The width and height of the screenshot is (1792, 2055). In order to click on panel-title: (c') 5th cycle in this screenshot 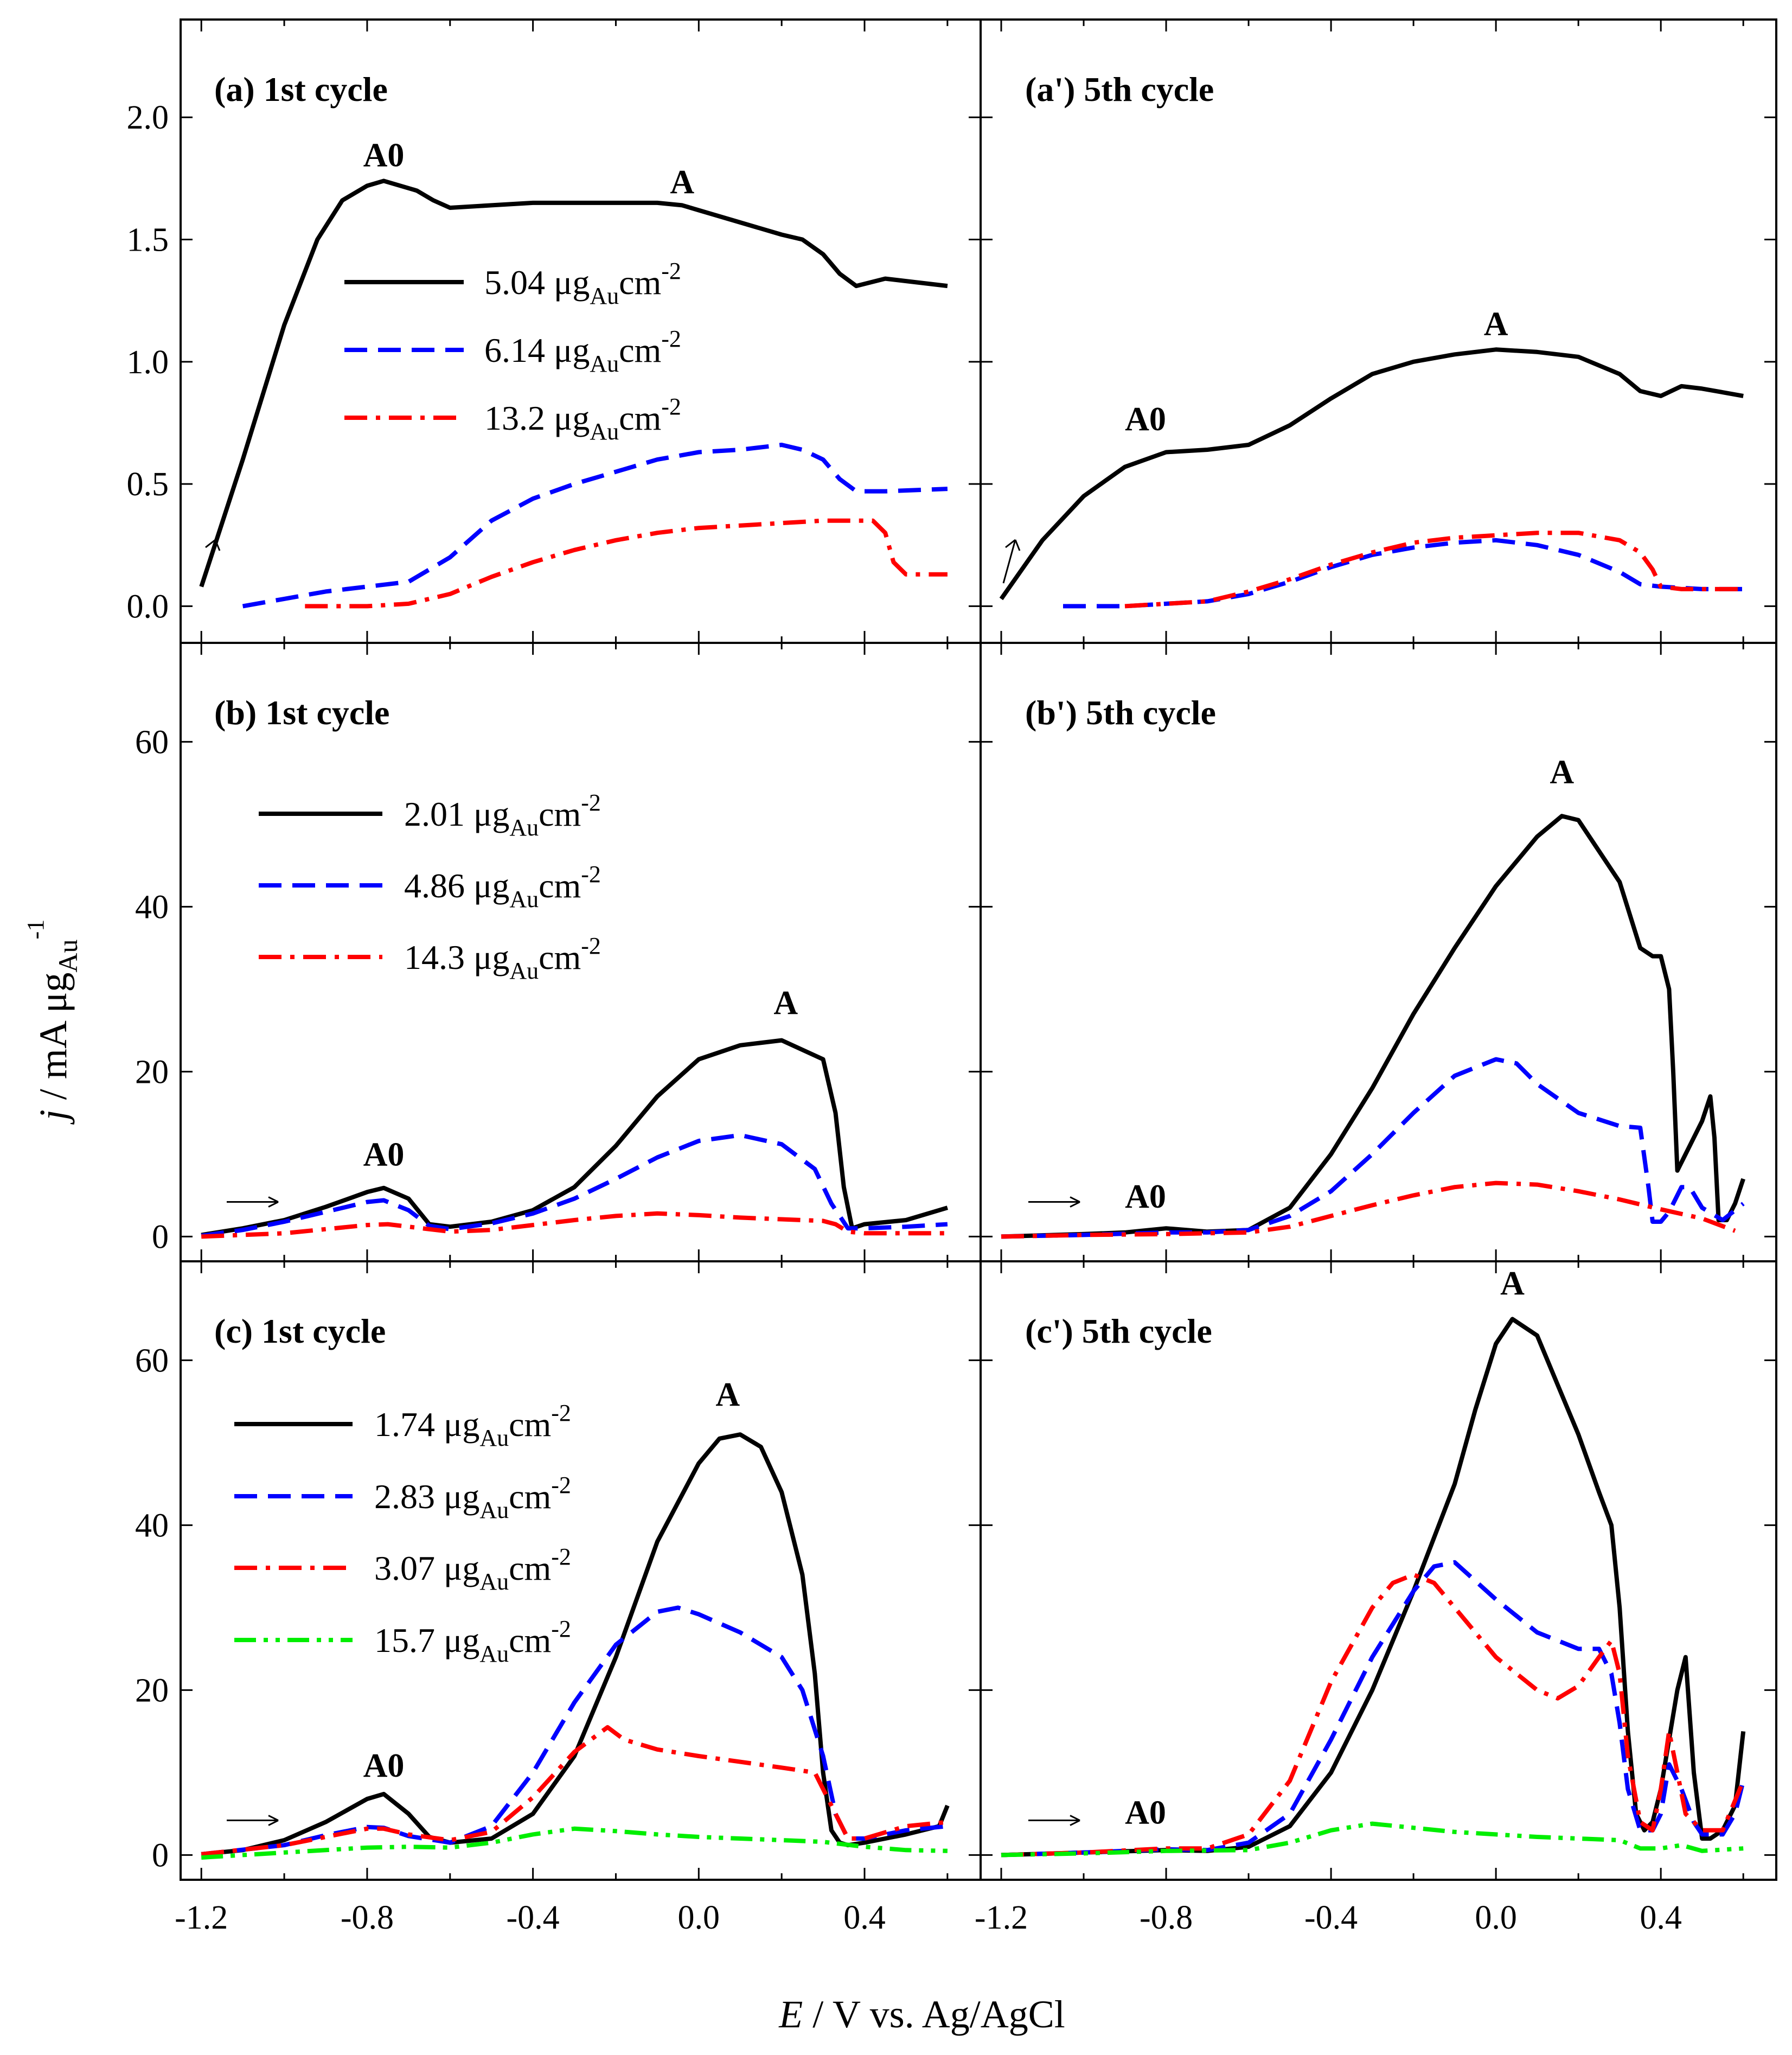, I will do `click(1118, 1331)`.